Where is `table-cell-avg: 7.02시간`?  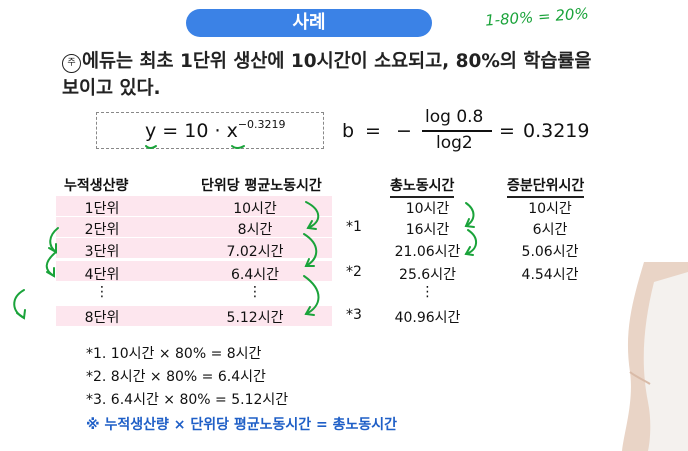
table-cell-avg: 7.02시간 is located at coordinates (255, 252).